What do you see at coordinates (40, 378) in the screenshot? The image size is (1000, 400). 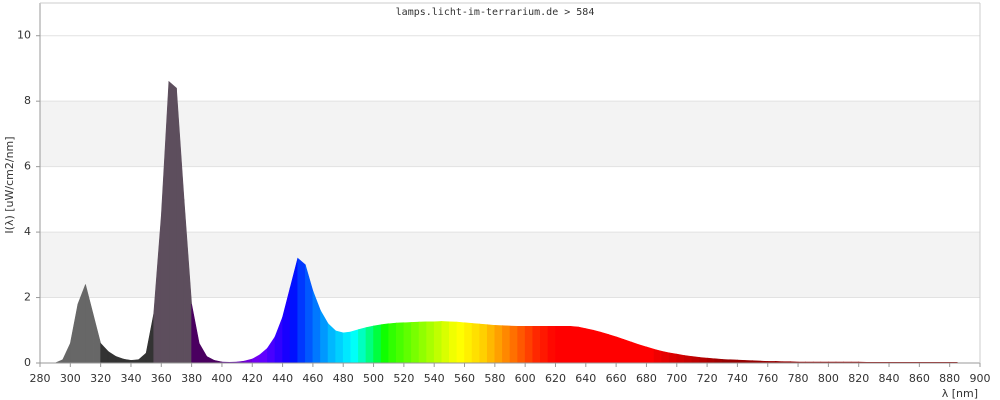 I see `x-tick-label: 280` at bounding box center [40, 378].